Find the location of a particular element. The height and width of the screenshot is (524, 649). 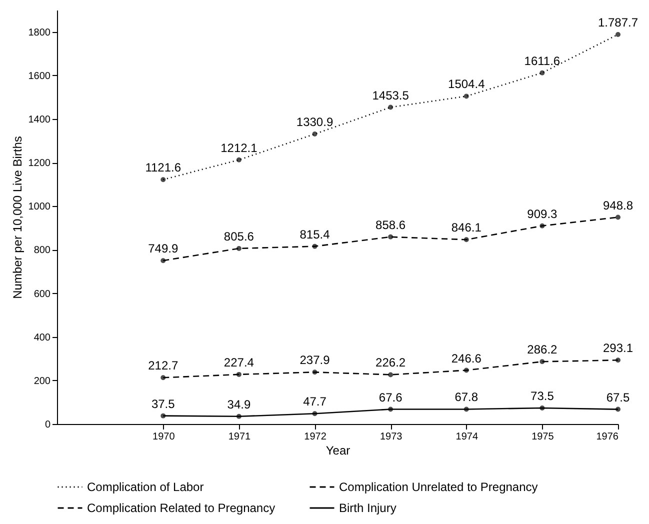

data-label: 34.9 is located at coordinates (239, 404).